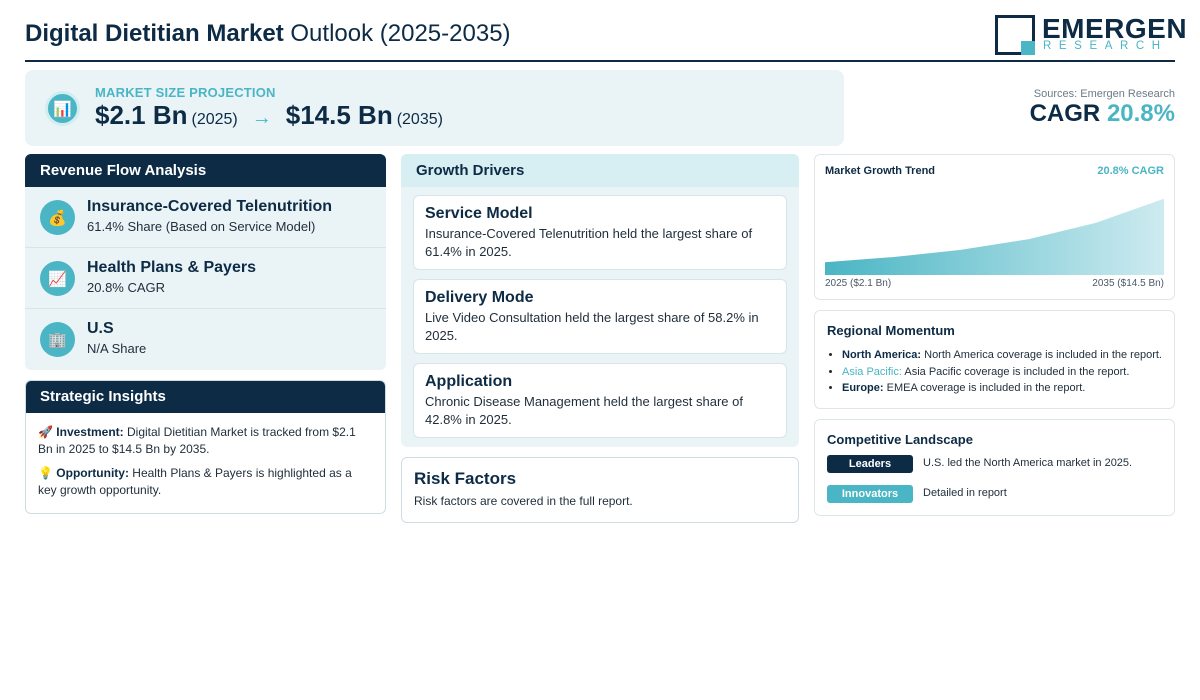 The image size is (1200, 700). I want to click on chart-x-end-label: 2035 ($14.5 Bn), so click(1128, 283).